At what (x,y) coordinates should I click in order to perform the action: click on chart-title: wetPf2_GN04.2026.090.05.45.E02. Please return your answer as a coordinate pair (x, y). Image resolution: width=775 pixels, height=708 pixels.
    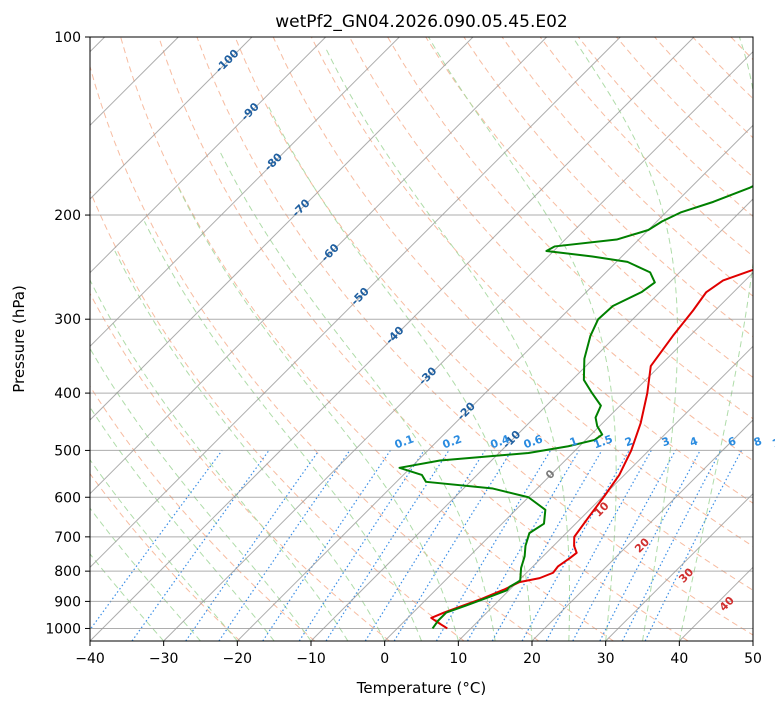
    Looking at the image, I should click on (421, 22).